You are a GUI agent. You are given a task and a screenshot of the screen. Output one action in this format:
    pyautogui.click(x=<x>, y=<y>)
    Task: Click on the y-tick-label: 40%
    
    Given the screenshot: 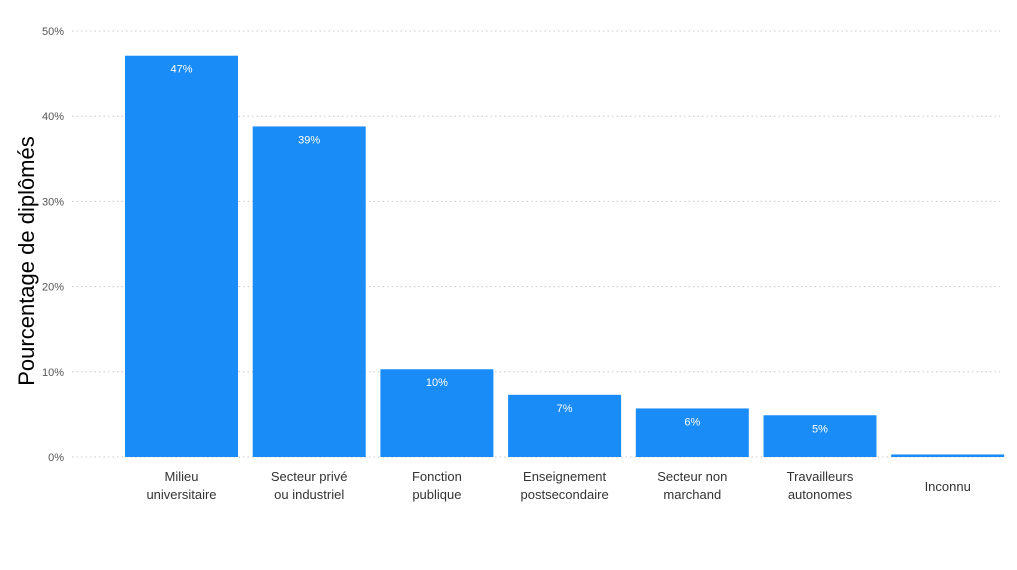 What is the action you would take?
    pyautogui.click(x=53, y=117)
    